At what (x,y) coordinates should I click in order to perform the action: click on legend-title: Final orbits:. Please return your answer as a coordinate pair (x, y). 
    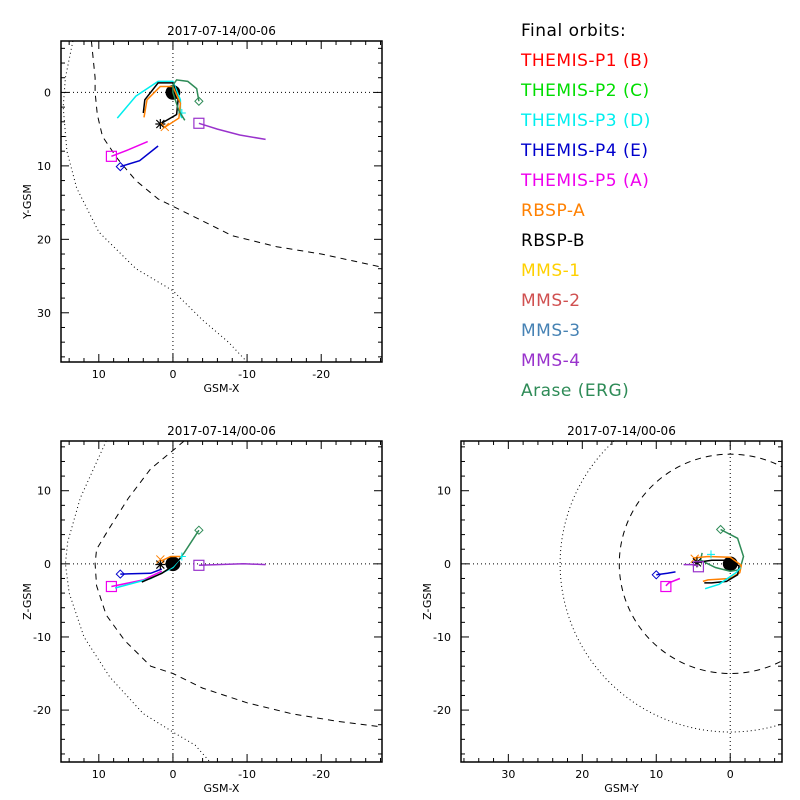
    Looking at the image, I should click on (574, 31).